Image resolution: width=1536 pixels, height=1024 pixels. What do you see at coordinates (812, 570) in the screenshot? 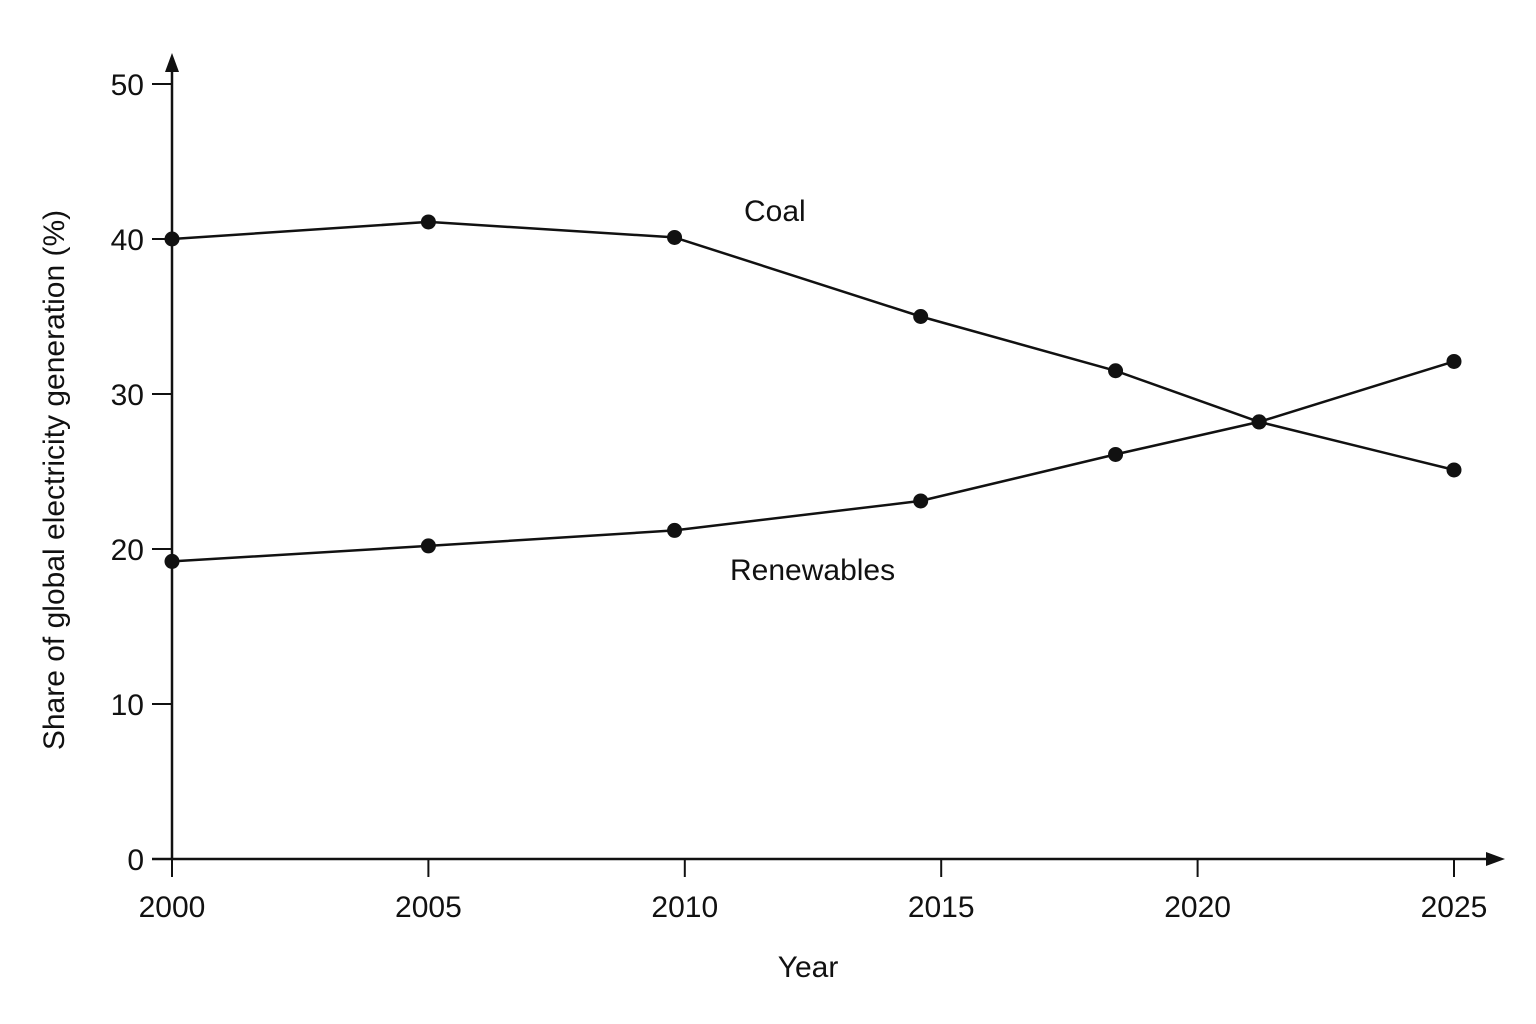
I see `series-label-renewables: Renewables` at bounding box center [812, 570].